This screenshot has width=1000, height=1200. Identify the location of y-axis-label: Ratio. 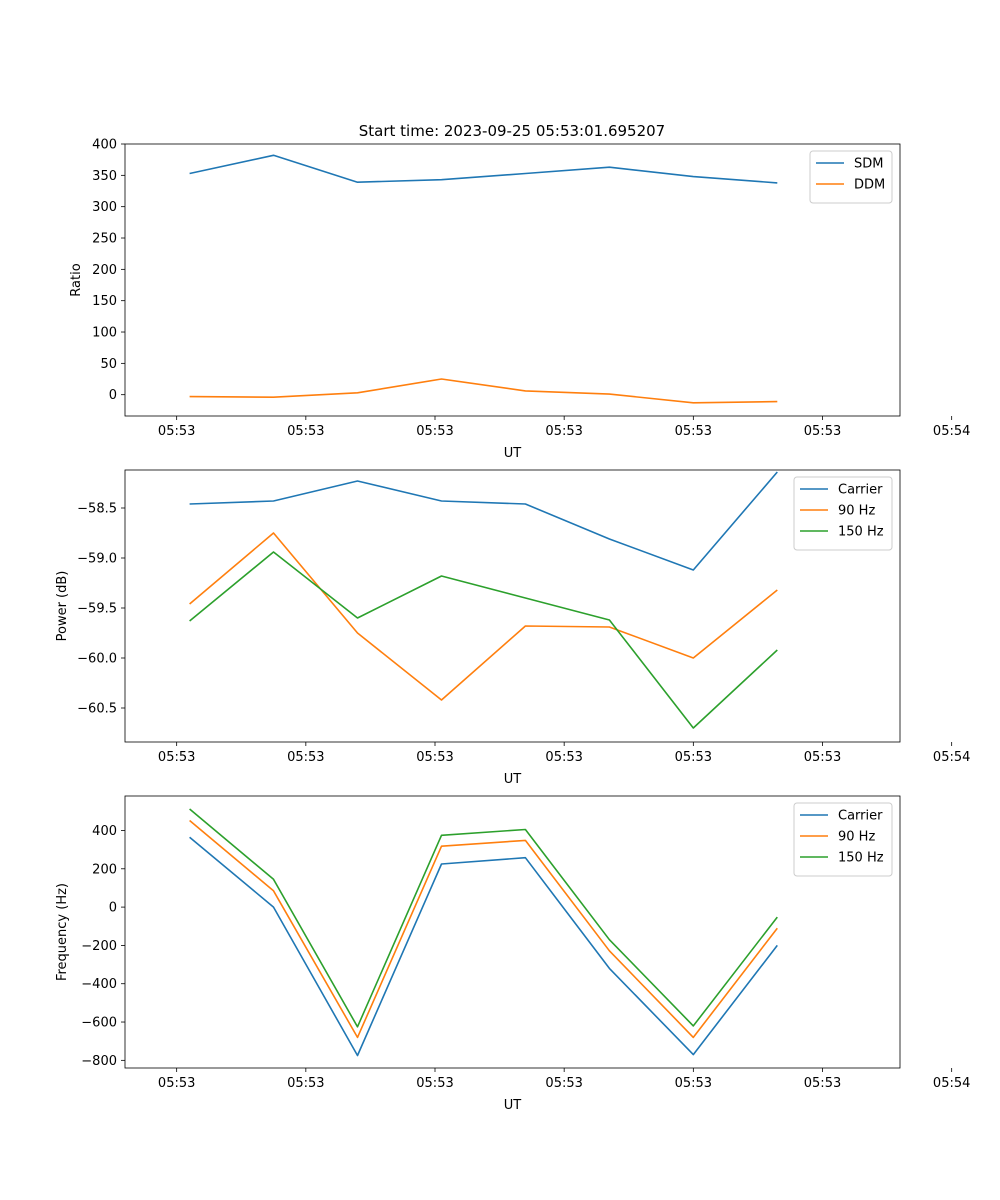
(76, 279).